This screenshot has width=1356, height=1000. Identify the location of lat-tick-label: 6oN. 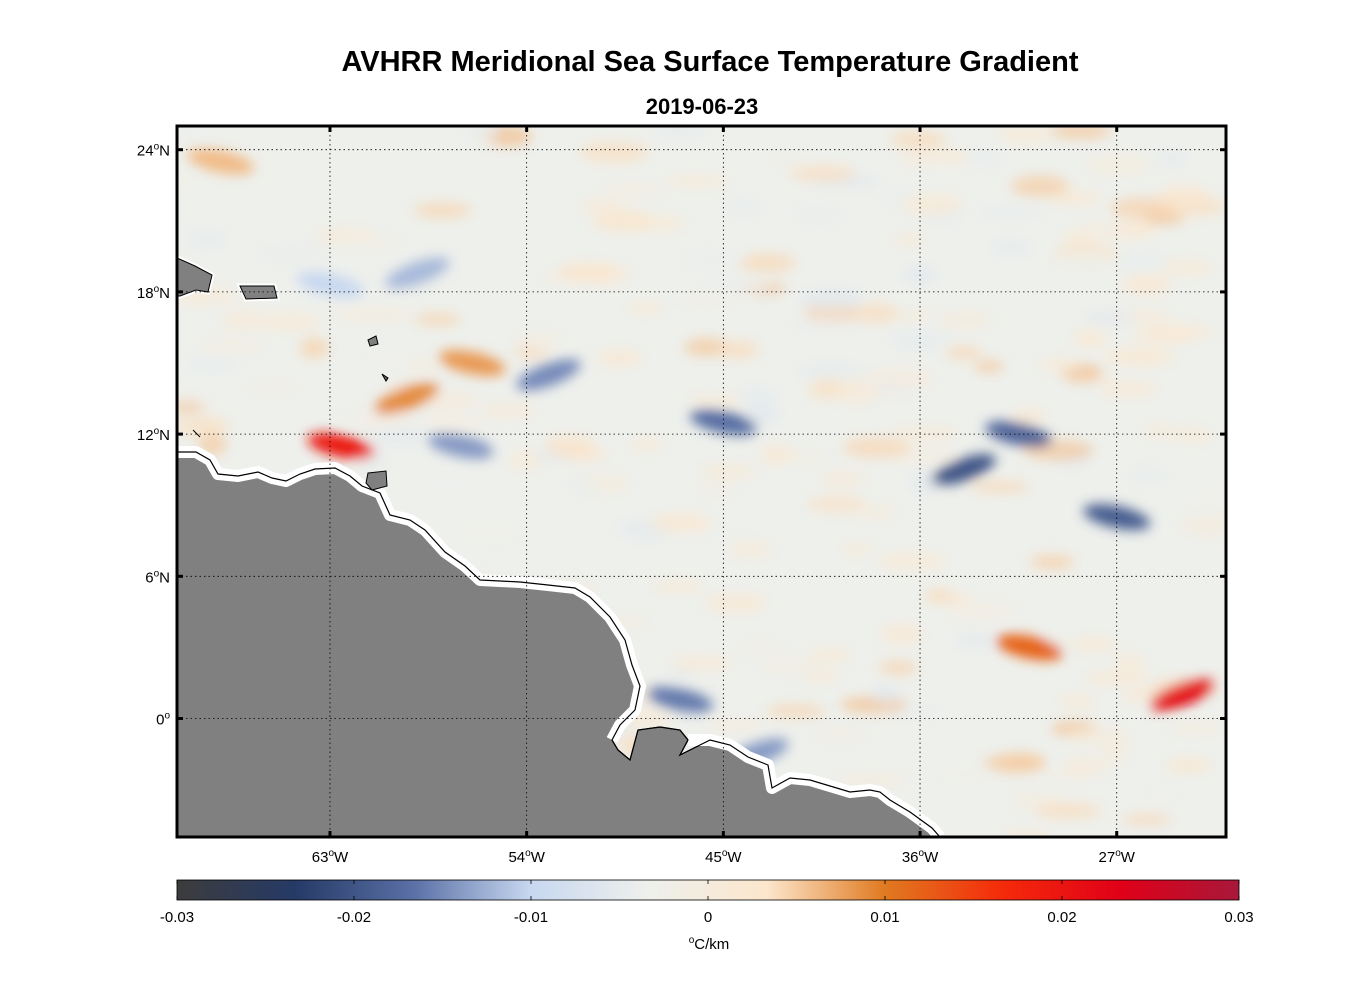
(157, 577).